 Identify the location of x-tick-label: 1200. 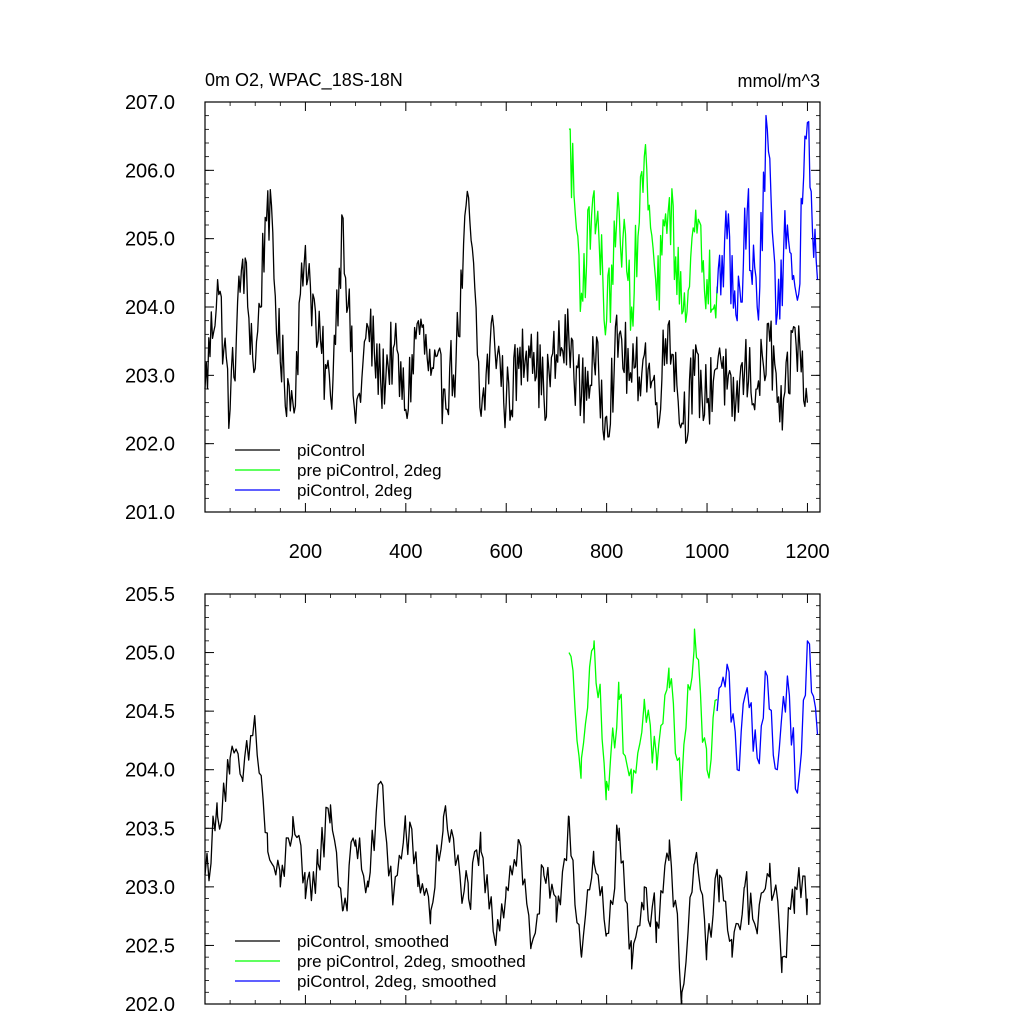
(807, 552).